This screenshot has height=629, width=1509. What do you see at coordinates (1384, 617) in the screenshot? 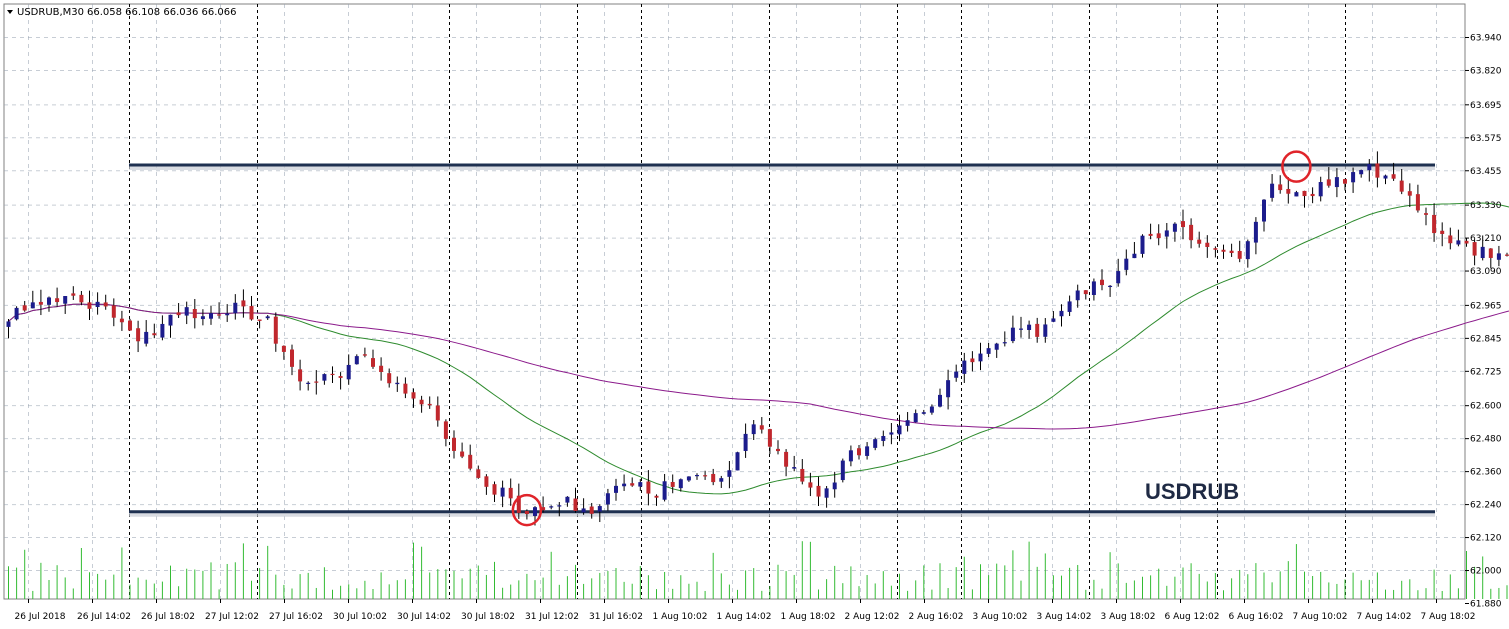
I see `x-tick-label: 7 Aug 14:02` at bounding box center [1384, 617].